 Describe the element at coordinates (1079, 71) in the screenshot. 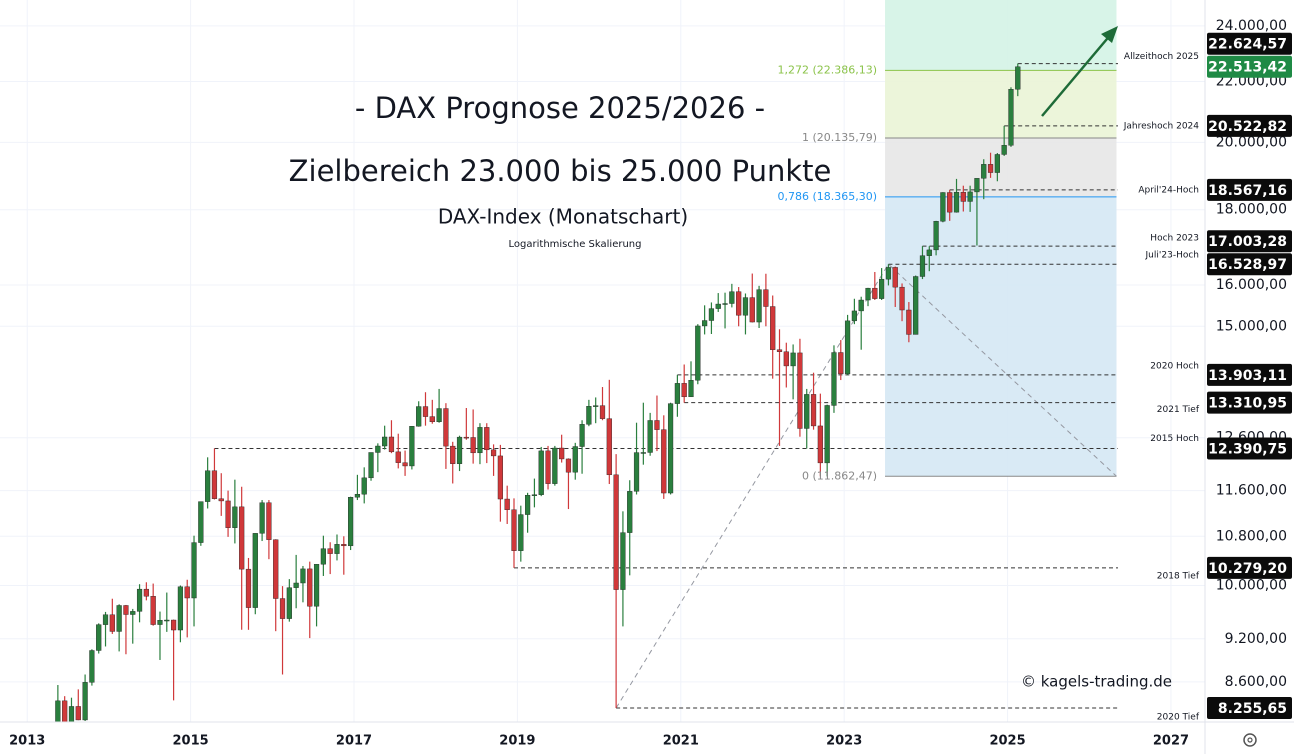

I see `target-arrow` at that location.